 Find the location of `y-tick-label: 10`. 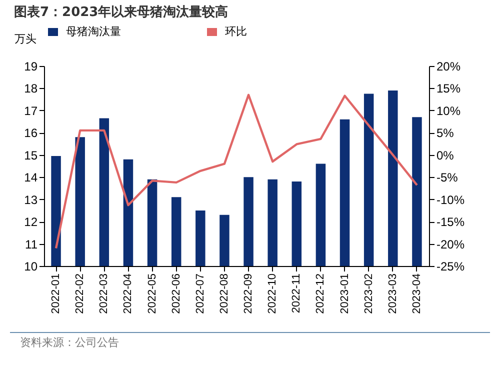

y-tick-label: 10 is located at coordinates (31, 267).